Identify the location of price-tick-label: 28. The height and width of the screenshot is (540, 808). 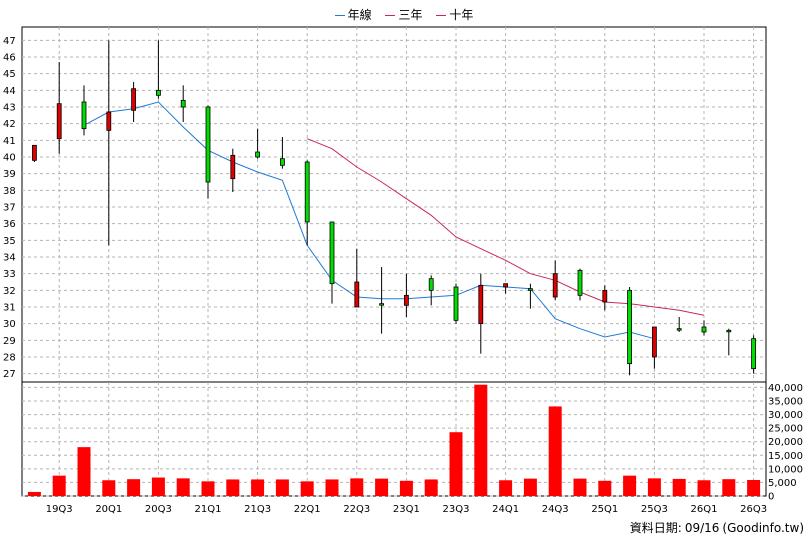
(9, 358).